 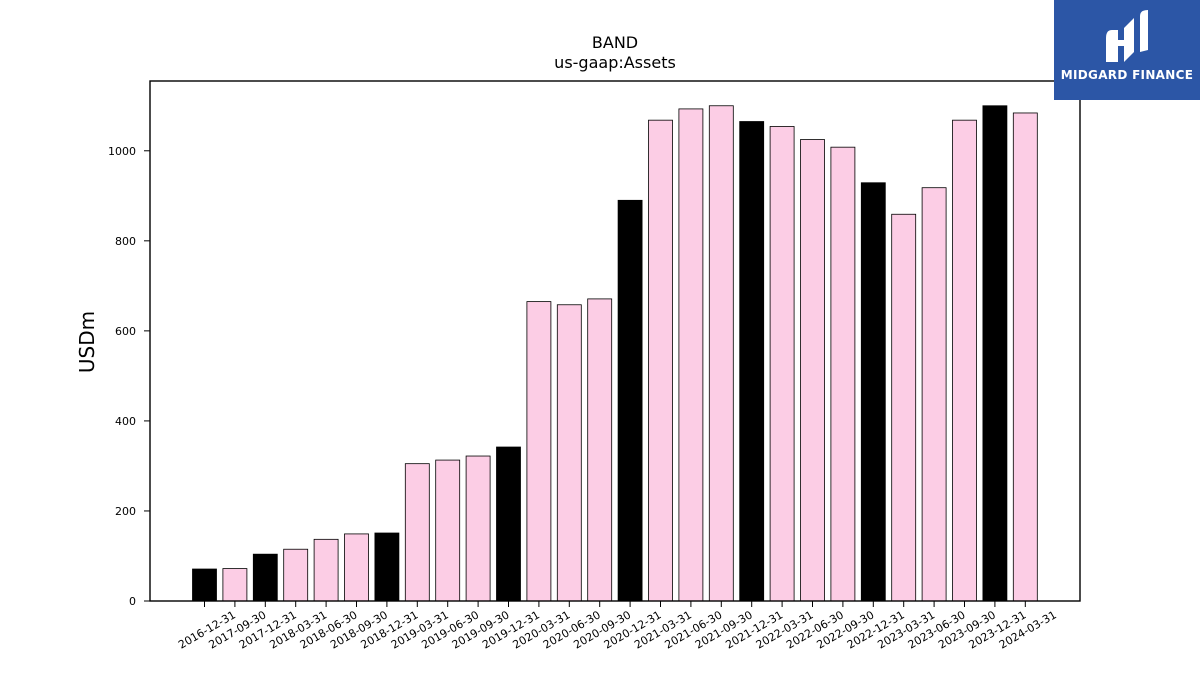 I want to click on chart-subtitle: us-gaap:Assets, so click(x=615, y=62).